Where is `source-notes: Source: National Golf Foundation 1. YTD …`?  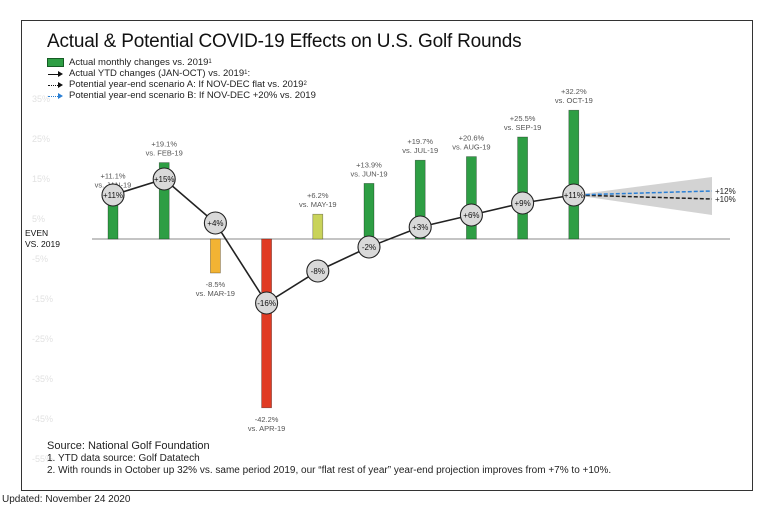 source-notes: Source: National Golf Foundation 1. YTD … is located at coordinates (329, 458).